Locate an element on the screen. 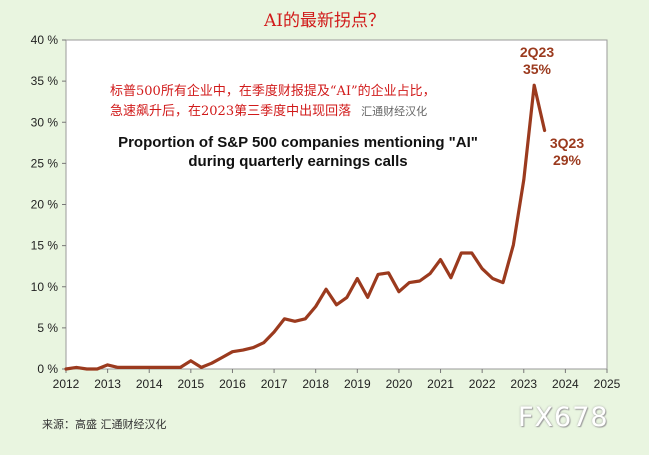 Image resolution: width=649 pixels, height=455 pixels. peak-annotation: 2Q23 35% is located at coordinates (537, 61).